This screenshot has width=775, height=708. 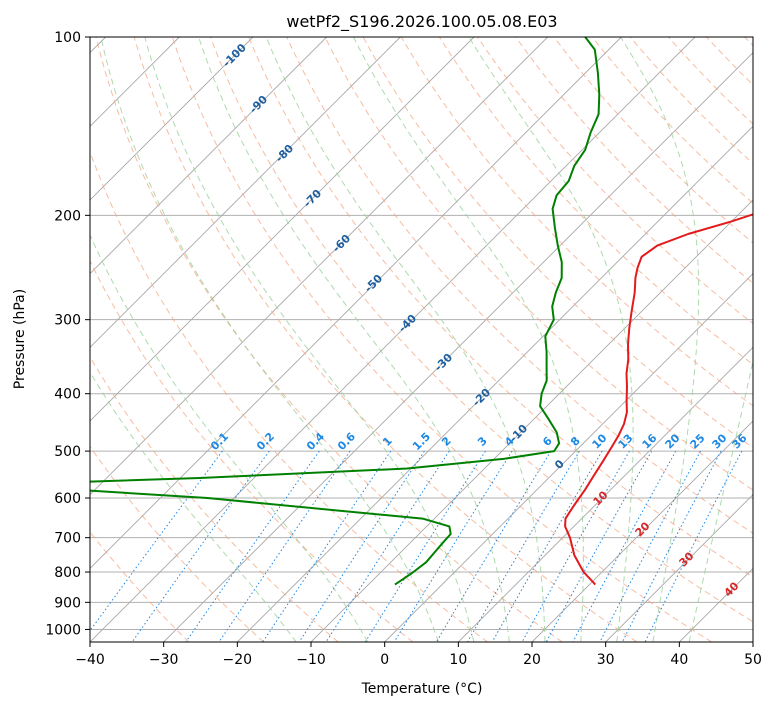 I want to click on x-tick-label: 50, so click(x=753, y=660).